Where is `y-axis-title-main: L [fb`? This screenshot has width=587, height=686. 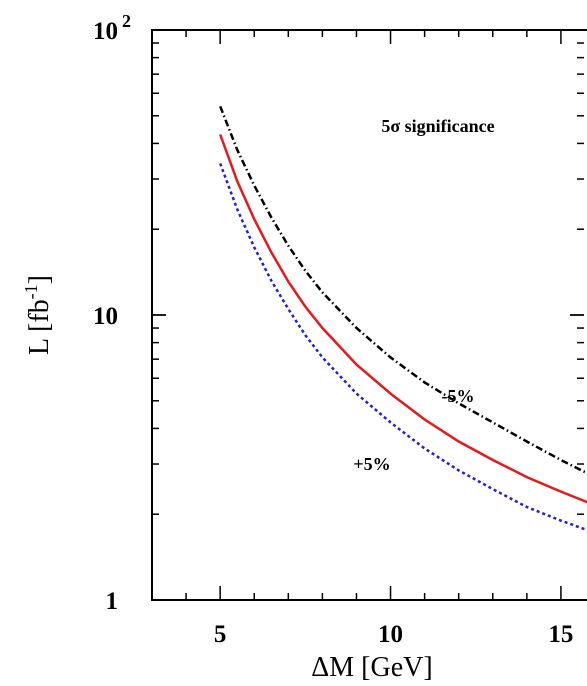 y-axis-title-main: L [fb is located at coordinates (39, 327).